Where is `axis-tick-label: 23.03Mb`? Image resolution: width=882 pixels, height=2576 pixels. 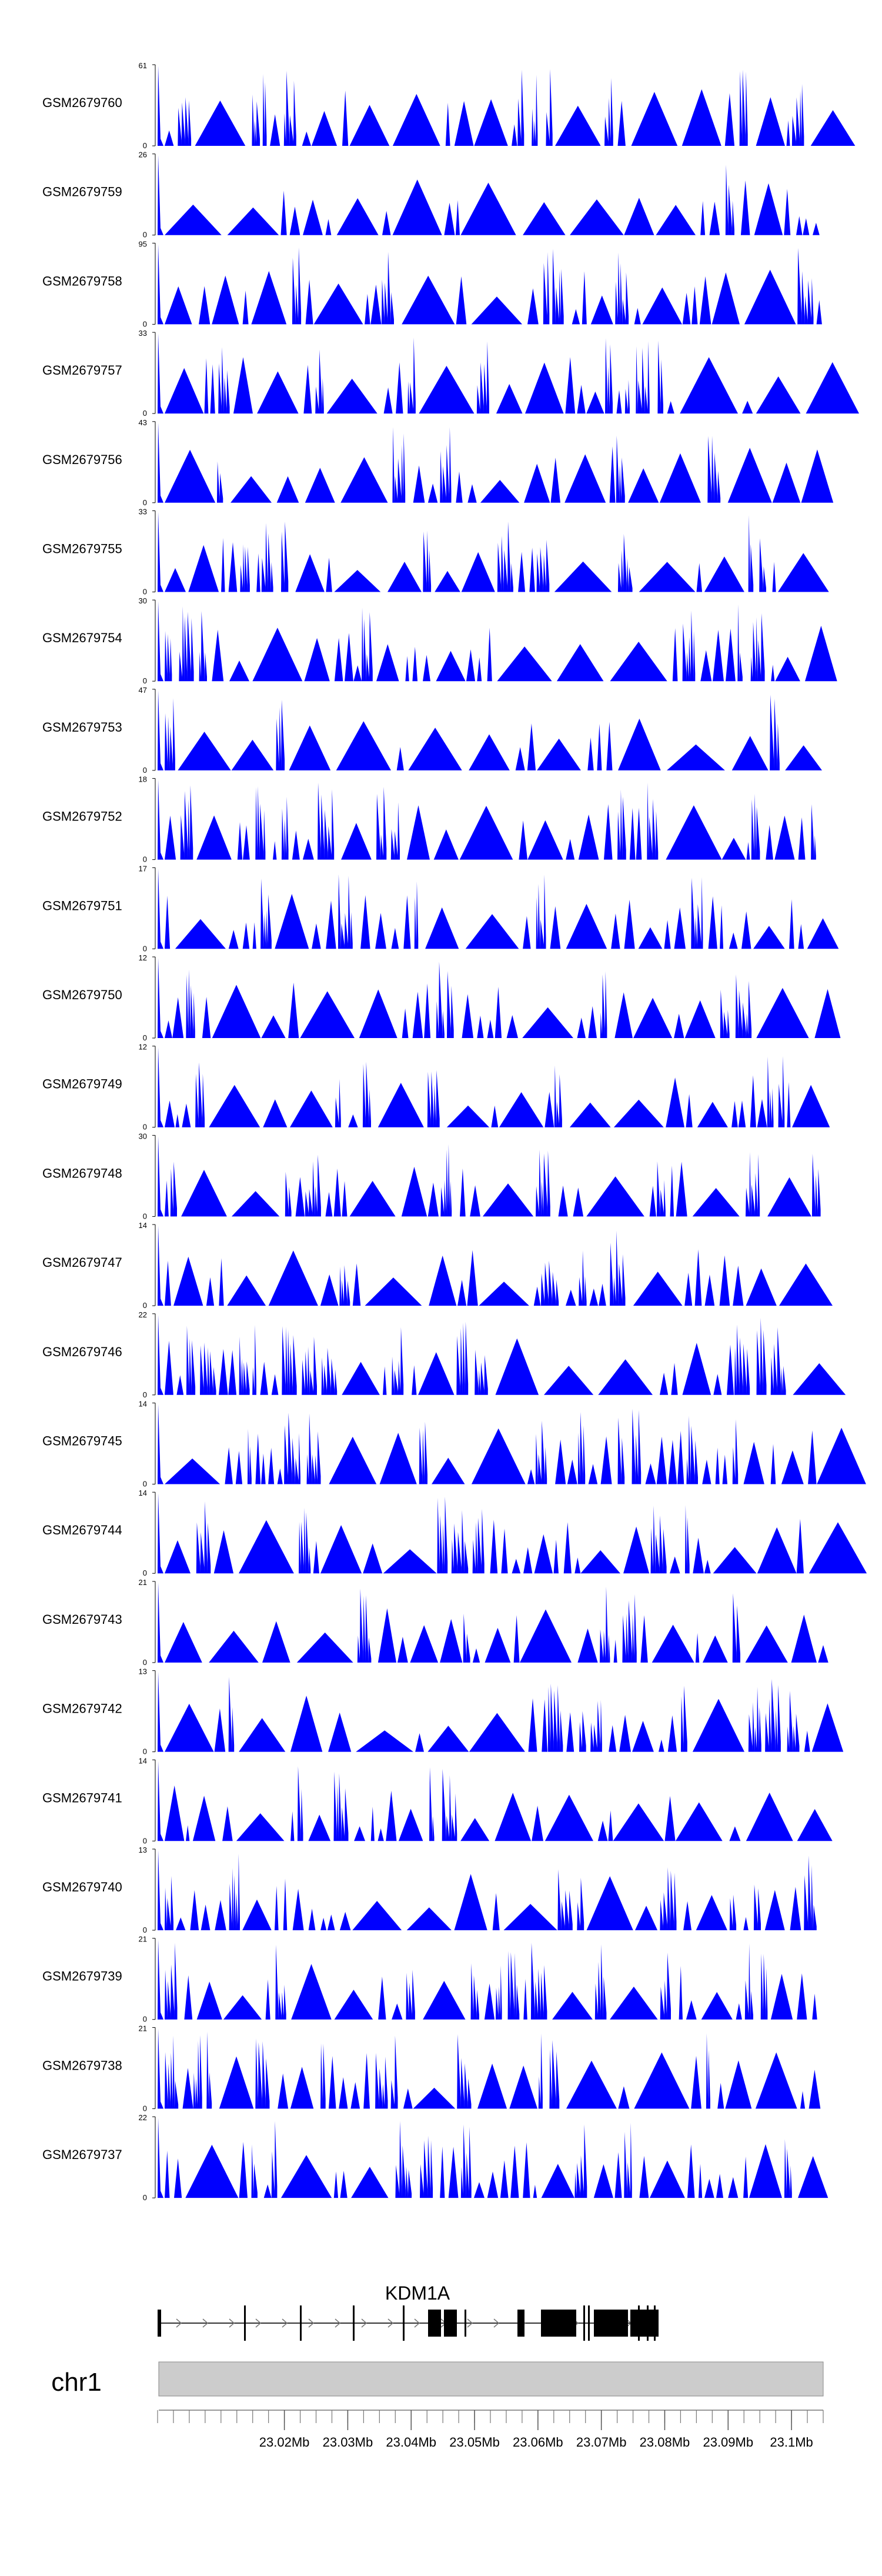 axis-tick-label: 23.03Mb is located at coordinates (348, 2442).